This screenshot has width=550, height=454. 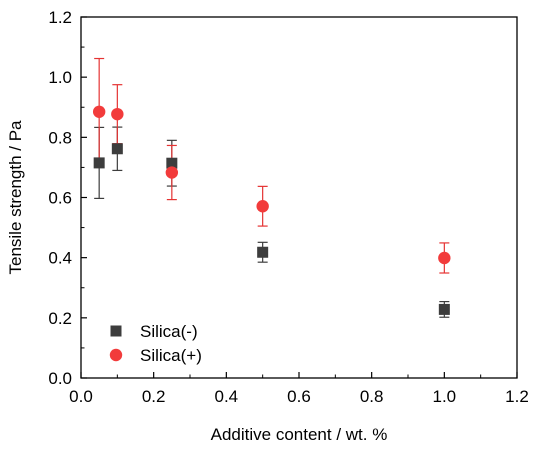 What do you see at coordinates (15, 197) in the screenshot?
I see `y-axis-title: Tensile strength / Pa` at bounding box center [15, 197].